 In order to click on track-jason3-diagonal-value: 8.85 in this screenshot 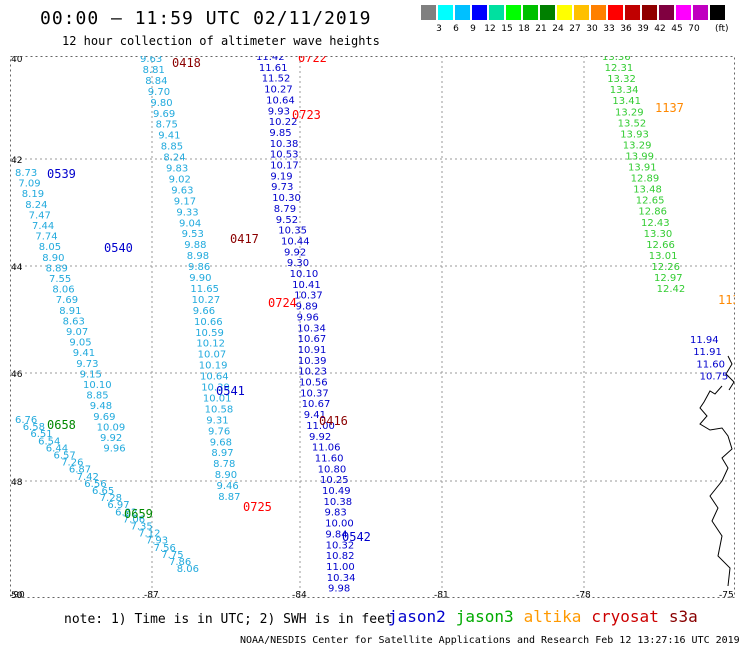, I will do `click(97, 396)`.